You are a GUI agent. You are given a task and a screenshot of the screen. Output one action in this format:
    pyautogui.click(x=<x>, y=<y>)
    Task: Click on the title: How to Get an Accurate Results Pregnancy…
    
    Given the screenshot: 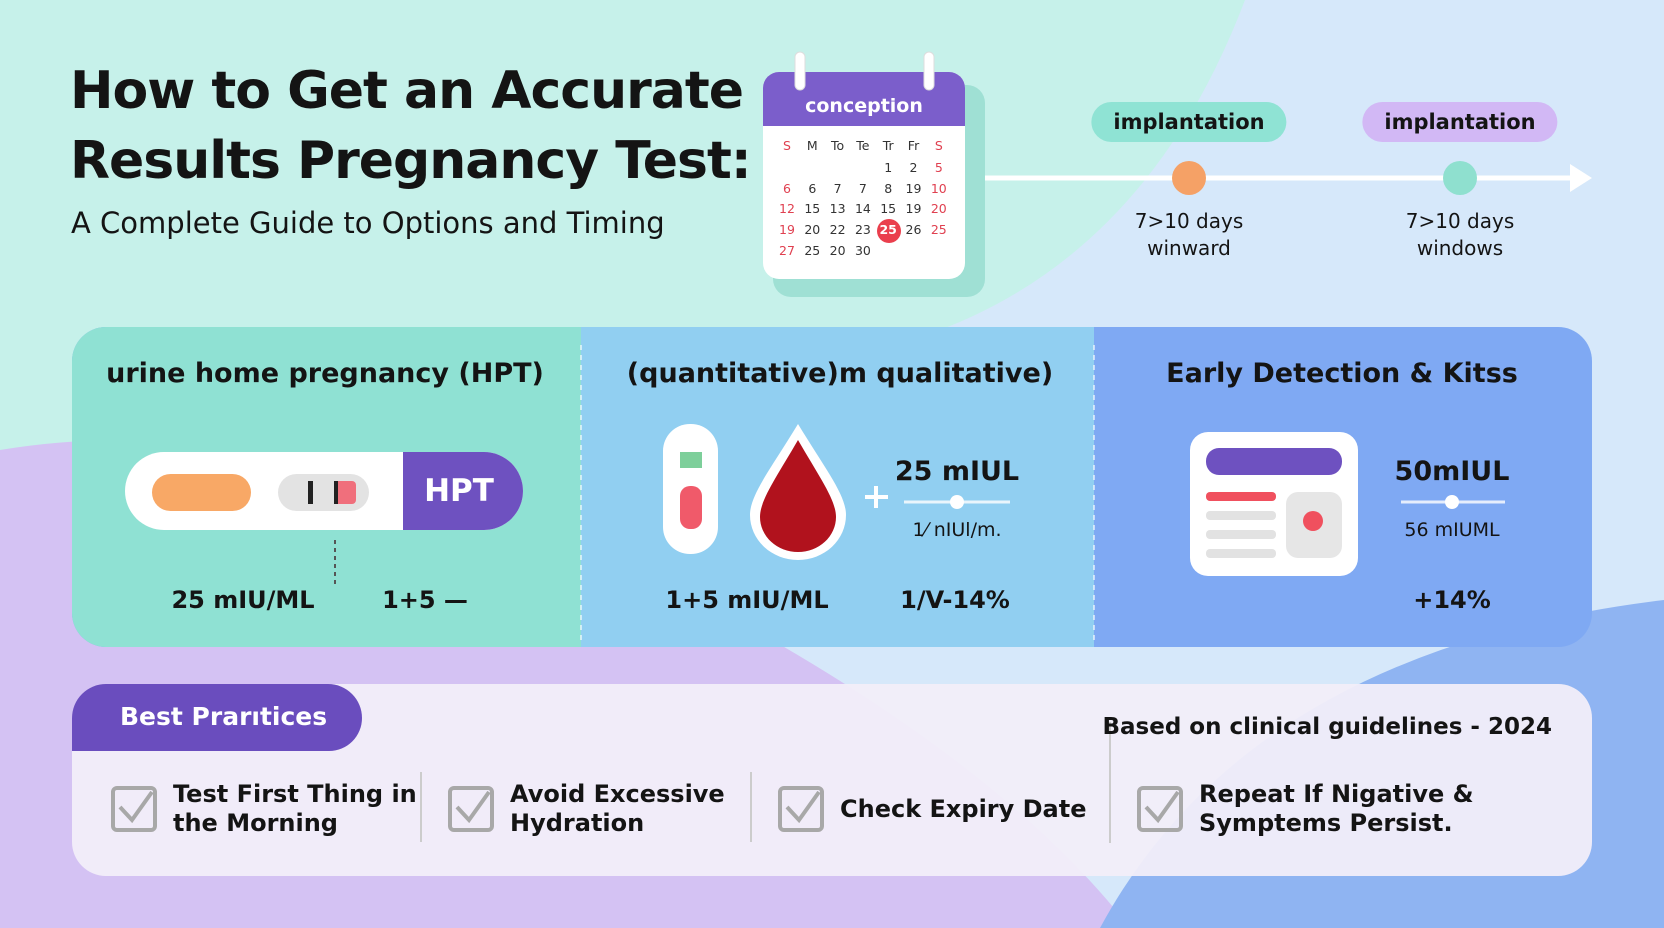 What is the action you would take?
    pyautogui.click(x=411, y=126)
    